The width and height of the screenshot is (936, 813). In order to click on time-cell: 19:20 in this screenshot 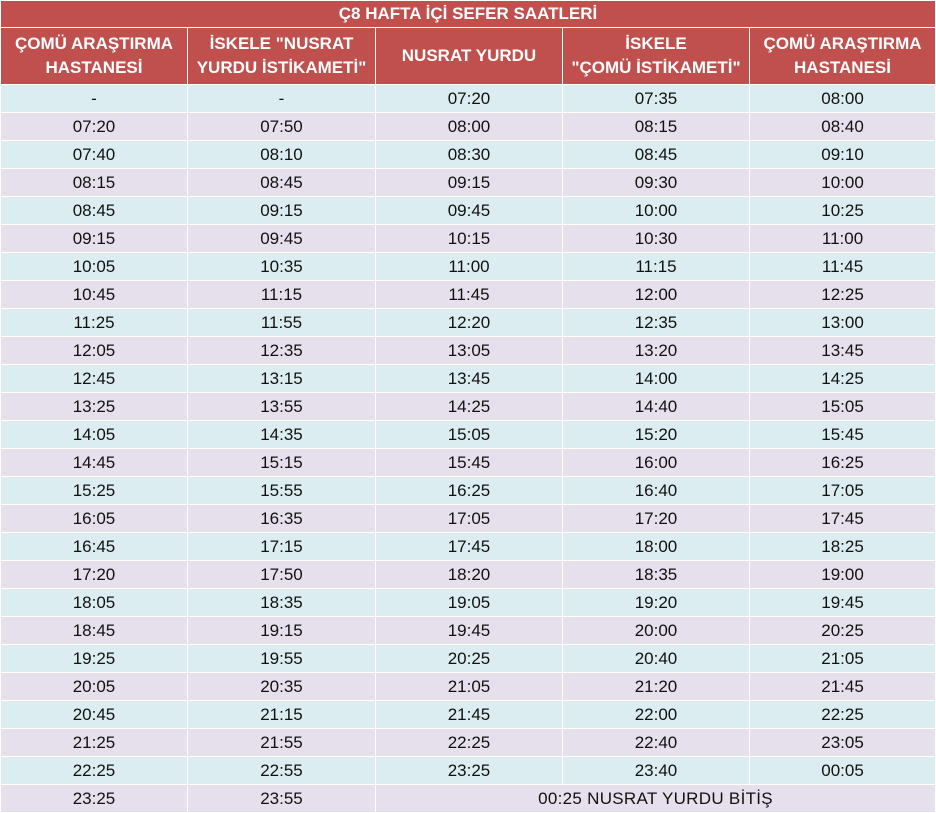, I will do `click(656, 602)`.